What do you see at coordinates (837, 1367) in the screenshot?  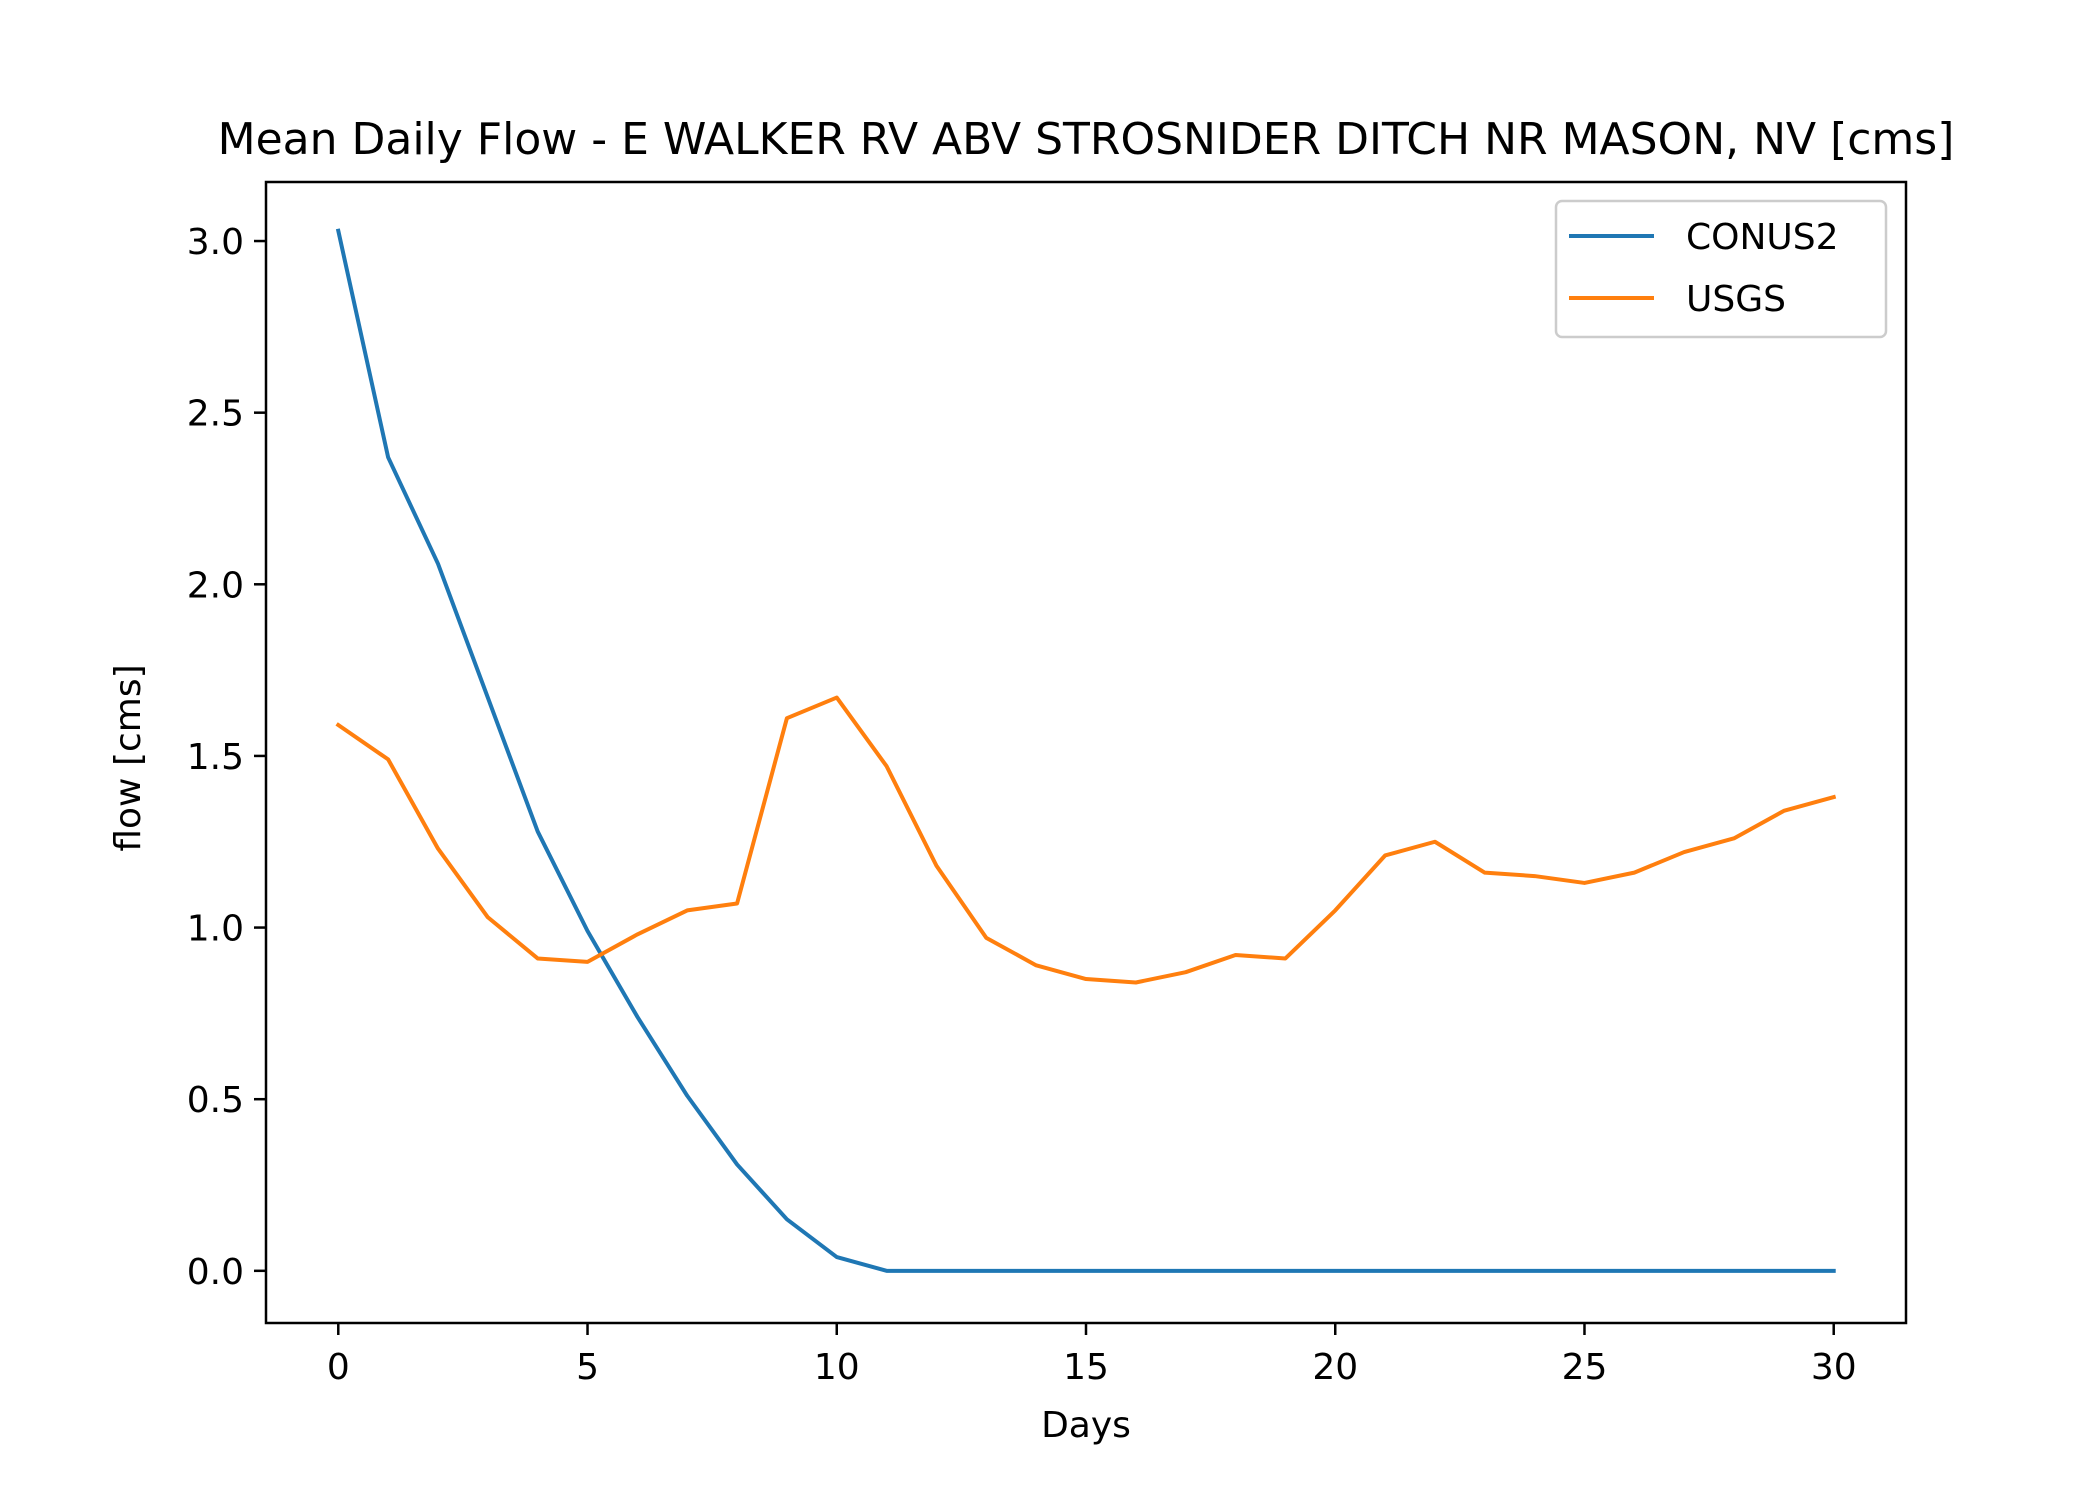 I see `x-tick-label: 10` at bounding box center [837, 1367].